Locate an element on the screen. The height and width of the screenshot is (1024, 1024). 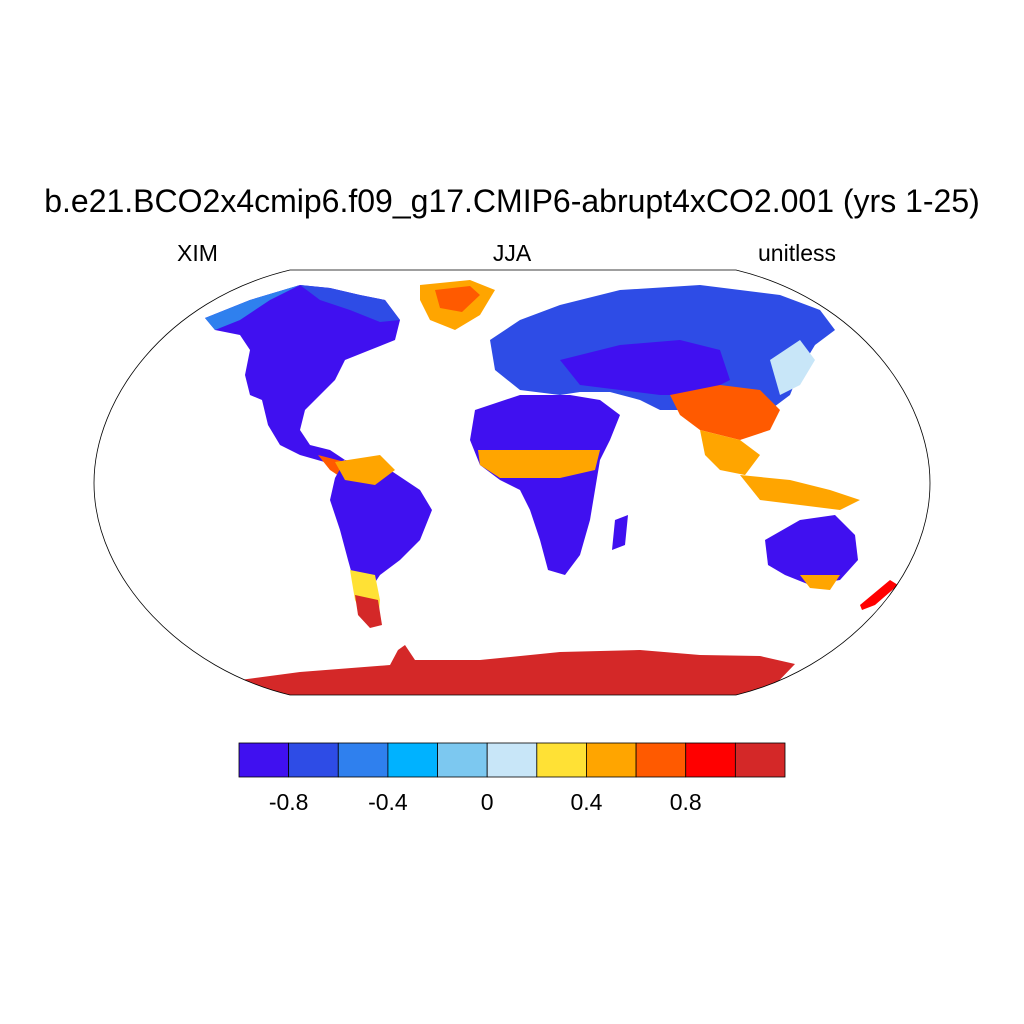
variable-label: XIM is located at coordinates (197, 253).